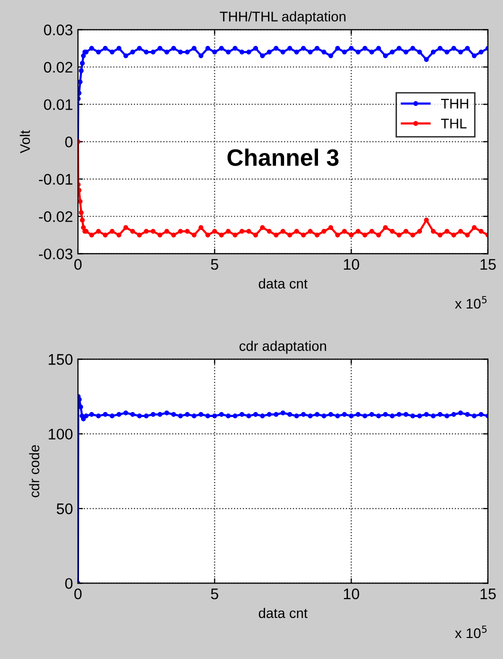 This screenshot has width=503, height=659. Describe the element at coordinates (34, 471) in the screenshot. I see `y-axis-title: cdr code` at that location.